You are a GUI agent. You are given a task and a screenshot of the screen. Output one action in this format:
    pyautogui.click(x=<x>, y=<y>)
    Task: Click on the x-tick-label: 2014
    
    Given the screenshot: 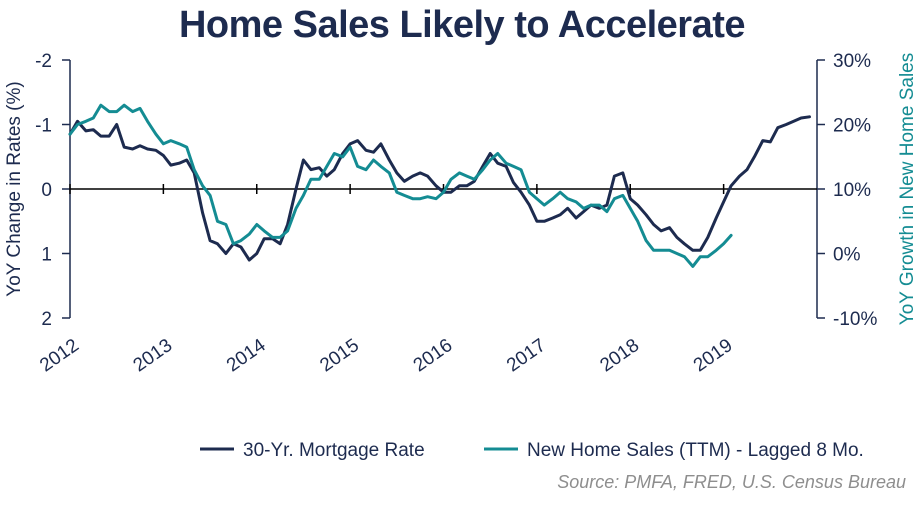 What is the action you would take?
    pyautogui.click(x=246, y=356)
    